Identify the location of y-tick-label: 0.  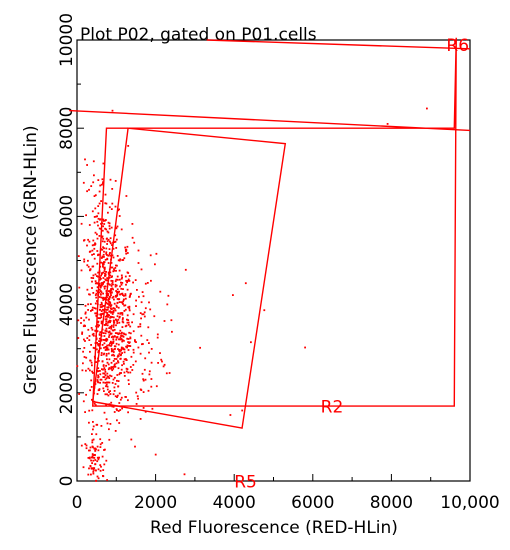
(67, 481).